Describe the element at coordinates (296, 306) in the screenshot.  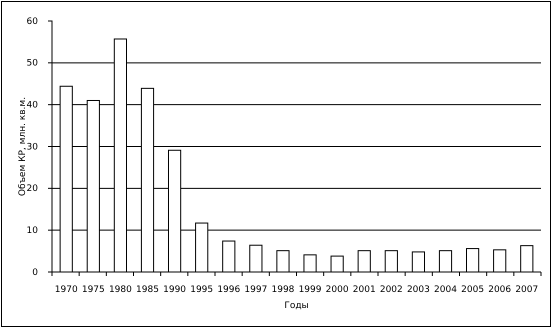
I see `x-axis-title: Годы` at that location.